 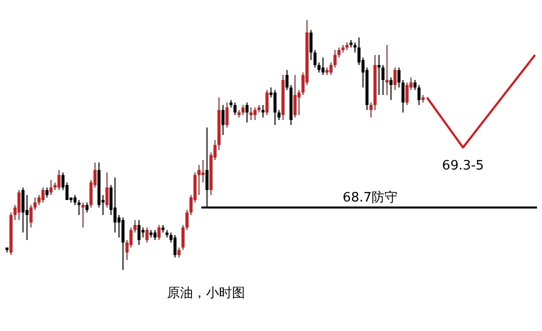 What do you see at coordinates (206, 293) in the screenshot?
I see `text: 原油，小时图` at bounding box center [206, 293].